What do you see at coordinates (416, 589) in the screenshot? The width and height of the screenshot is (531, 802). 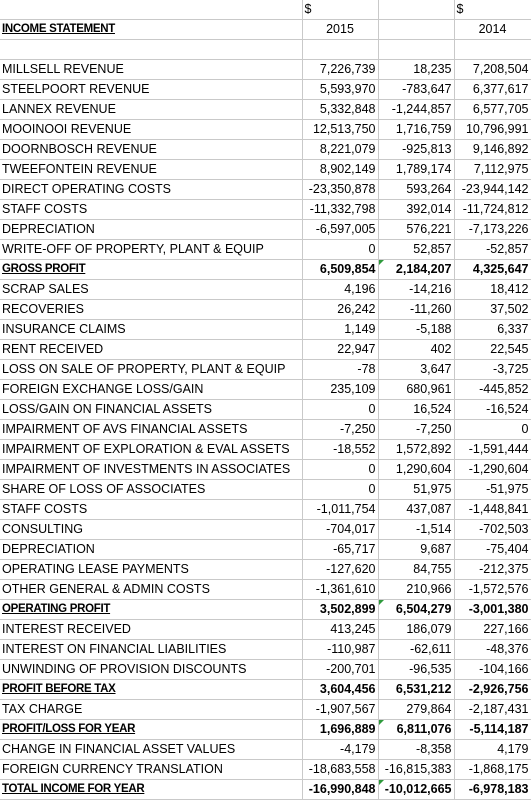 I see `change-cell: 210,966` at bounding box center [416, 589].